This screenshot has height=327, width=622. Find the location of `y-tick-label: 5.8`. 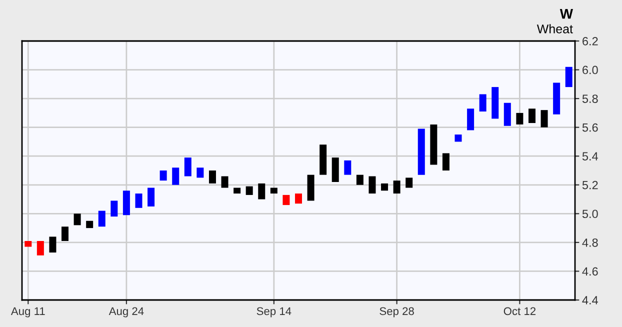

y-tick-label: 5.8 is located at coordinates (590, 98).